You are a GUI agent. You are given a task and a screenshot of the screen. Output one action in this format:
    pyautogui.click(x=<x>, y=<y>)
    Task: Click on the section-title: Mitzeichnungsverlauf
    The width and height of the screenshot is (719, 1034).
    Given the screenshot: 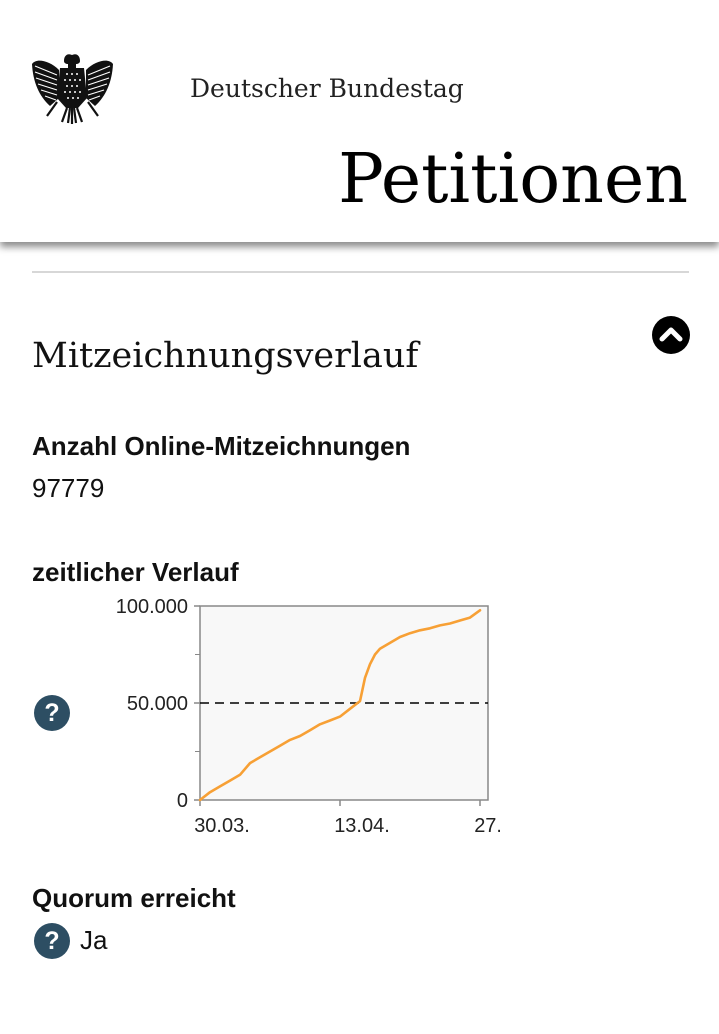 What is the action you would take?
    pyautogui.click(x=225, y=356)
    